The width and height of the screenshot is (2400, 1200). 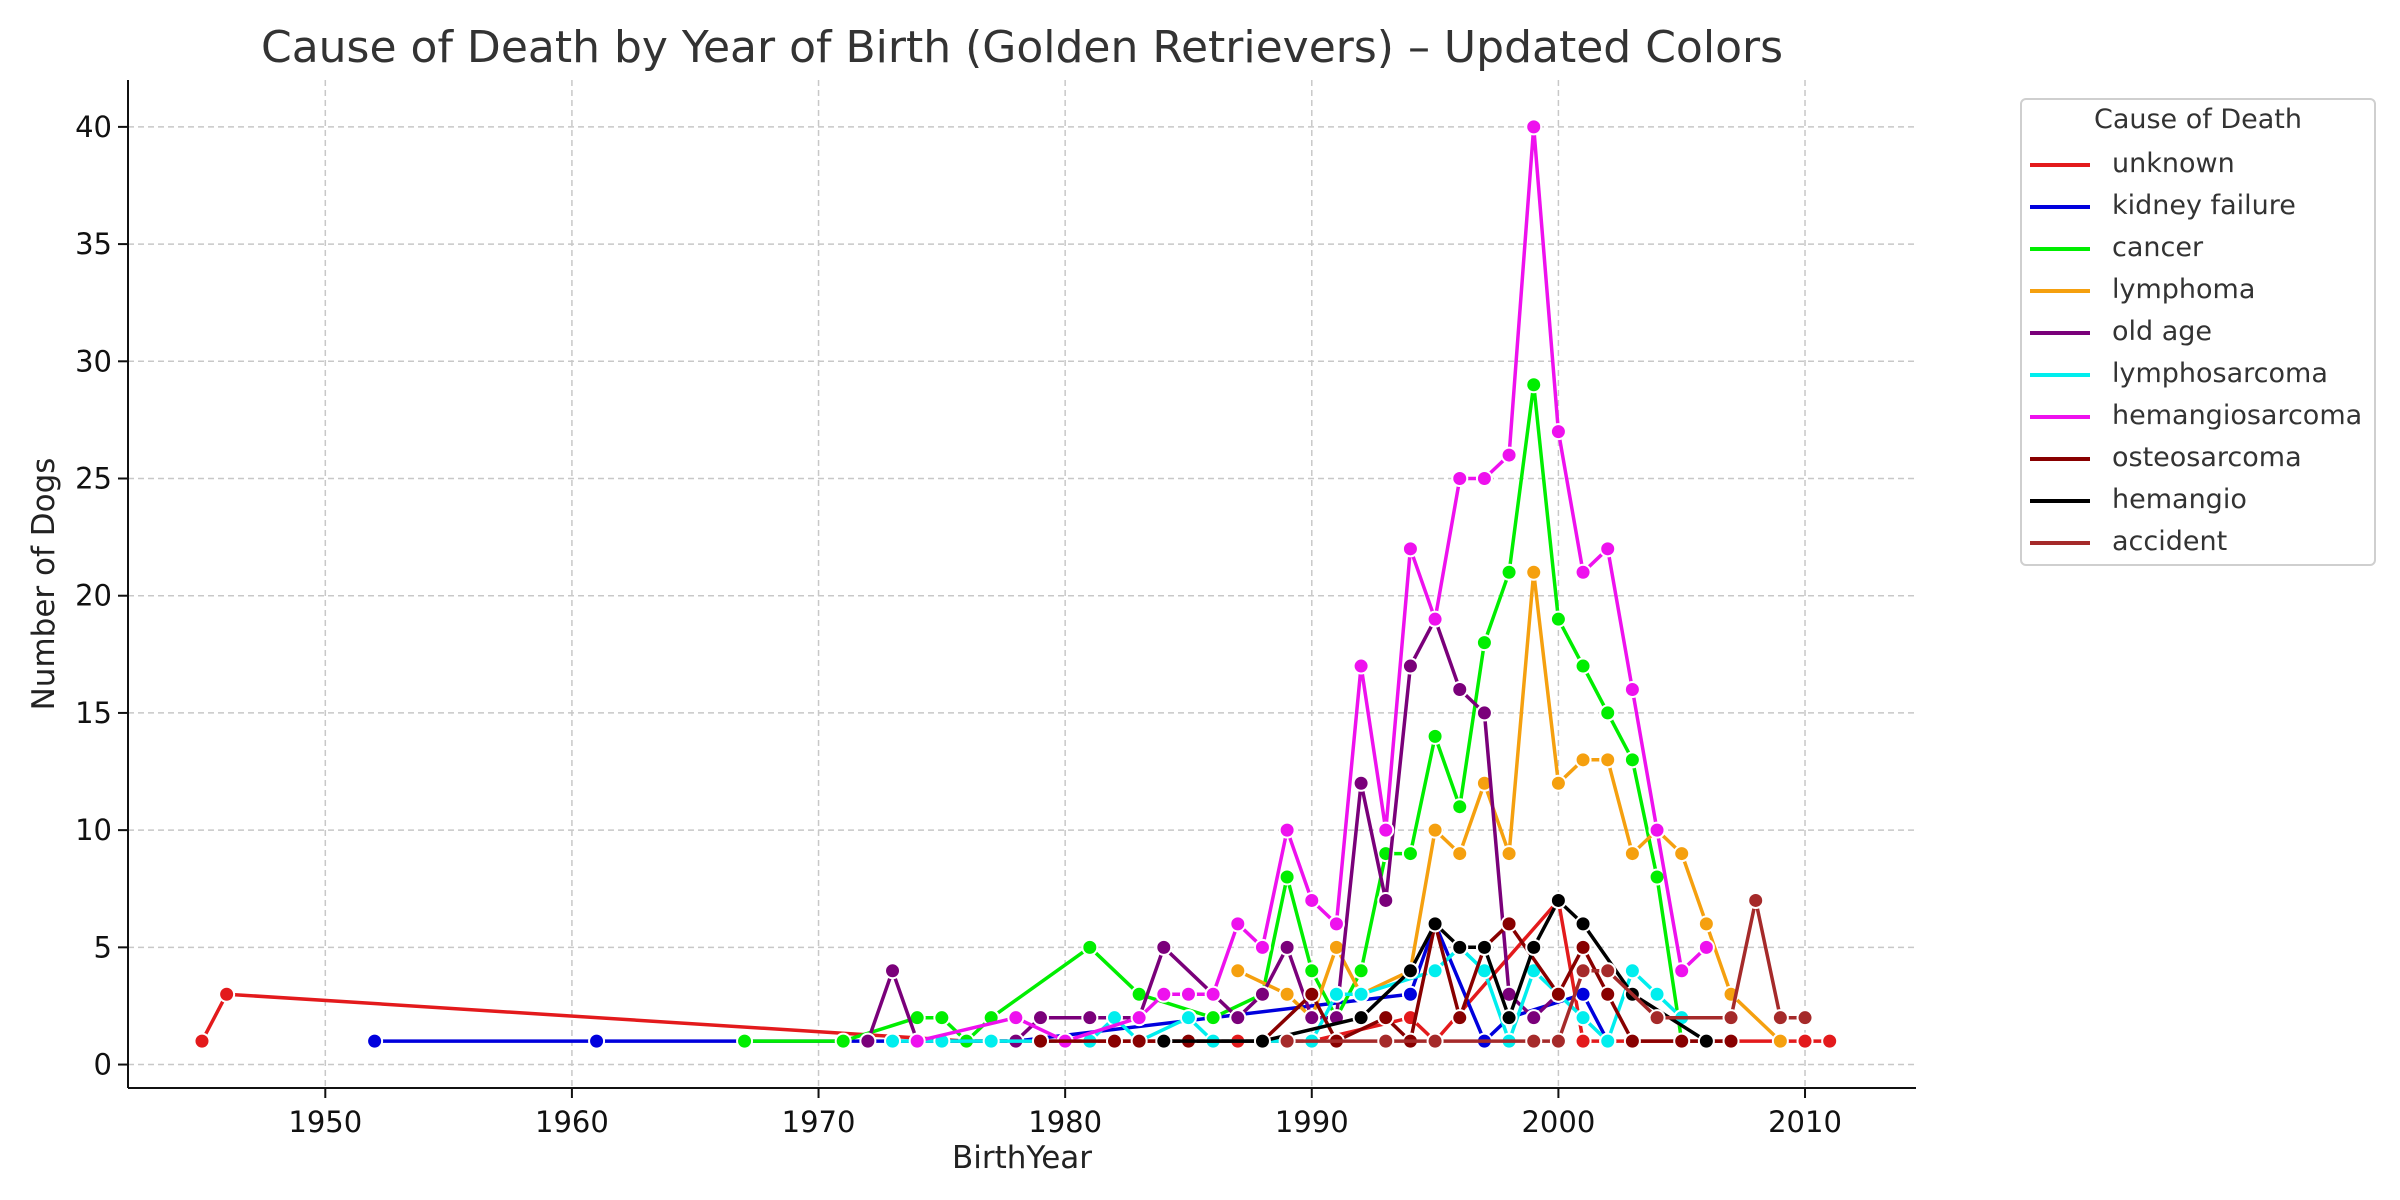 I want to click on x-tick-label: 1990, so click(x=1312, y=1122).